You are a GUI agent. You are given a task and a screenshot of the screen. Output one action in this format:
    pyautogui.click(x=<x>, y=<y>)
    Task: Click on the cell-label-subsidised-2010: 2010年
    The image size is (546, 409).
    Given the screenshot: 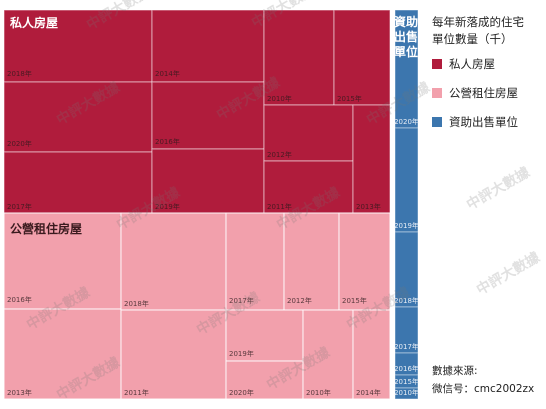 What is the action you would take?
    pyautogui.click(x=406, y=392)
    